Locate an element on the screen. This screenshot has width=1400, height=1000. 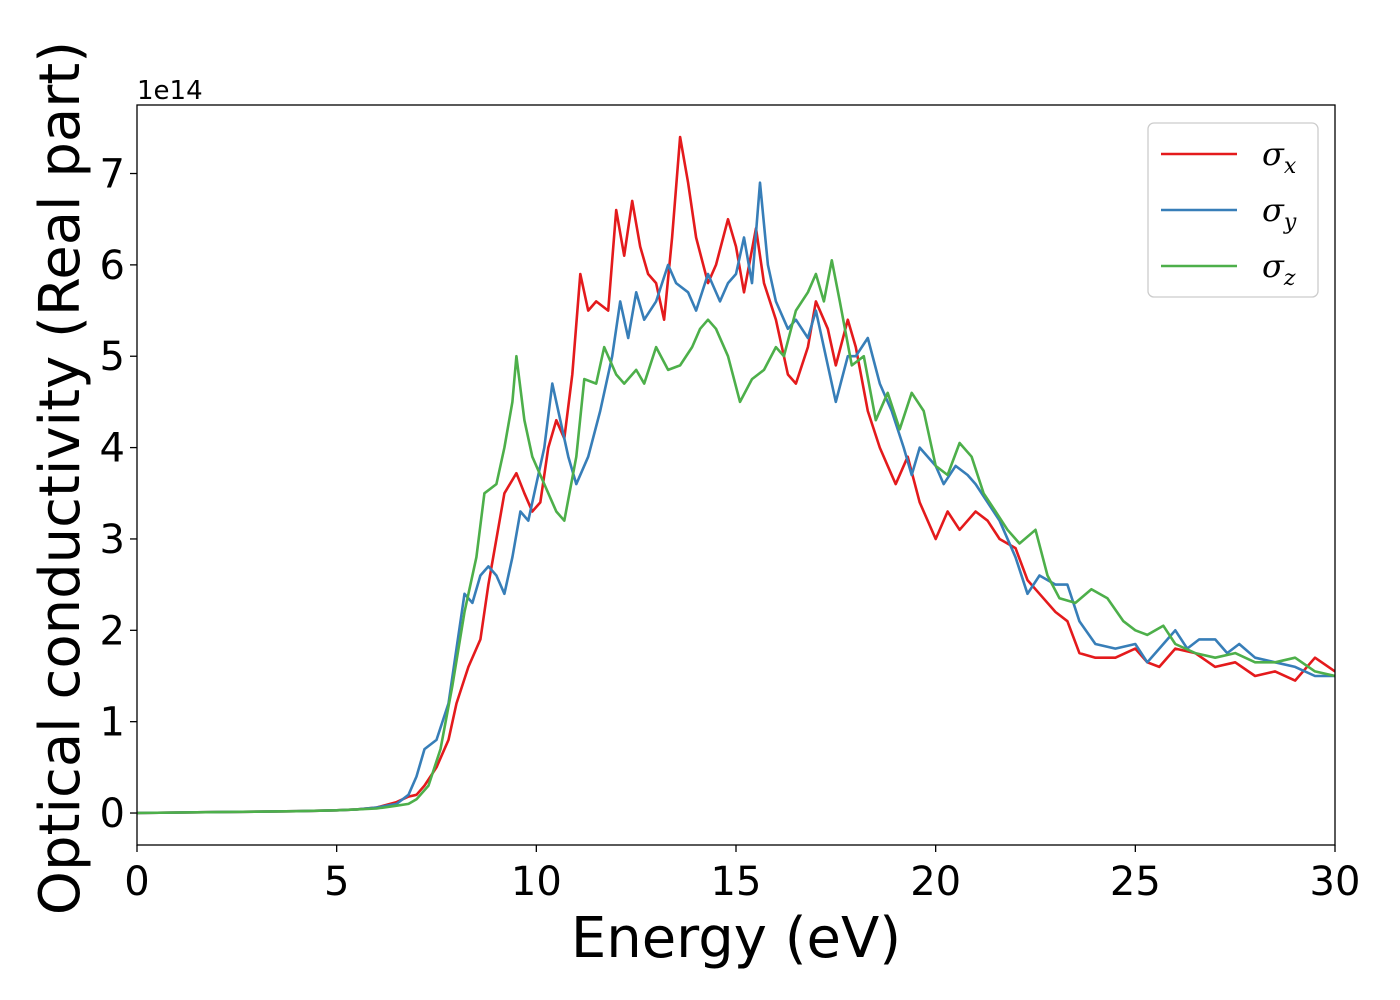
x-tick-label: 15 is located at coordinates (736, 882).